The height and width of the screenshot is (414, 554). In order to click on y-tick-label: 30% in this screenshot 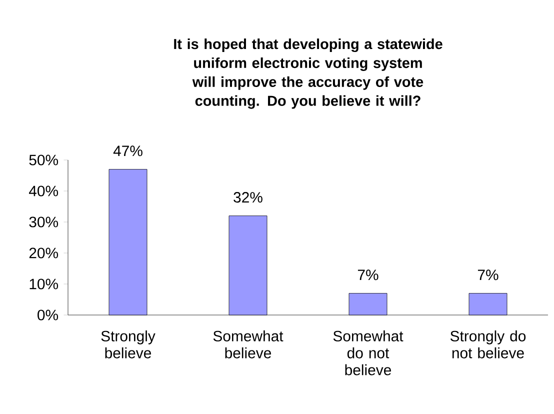, I will do `click(43, 222)`.